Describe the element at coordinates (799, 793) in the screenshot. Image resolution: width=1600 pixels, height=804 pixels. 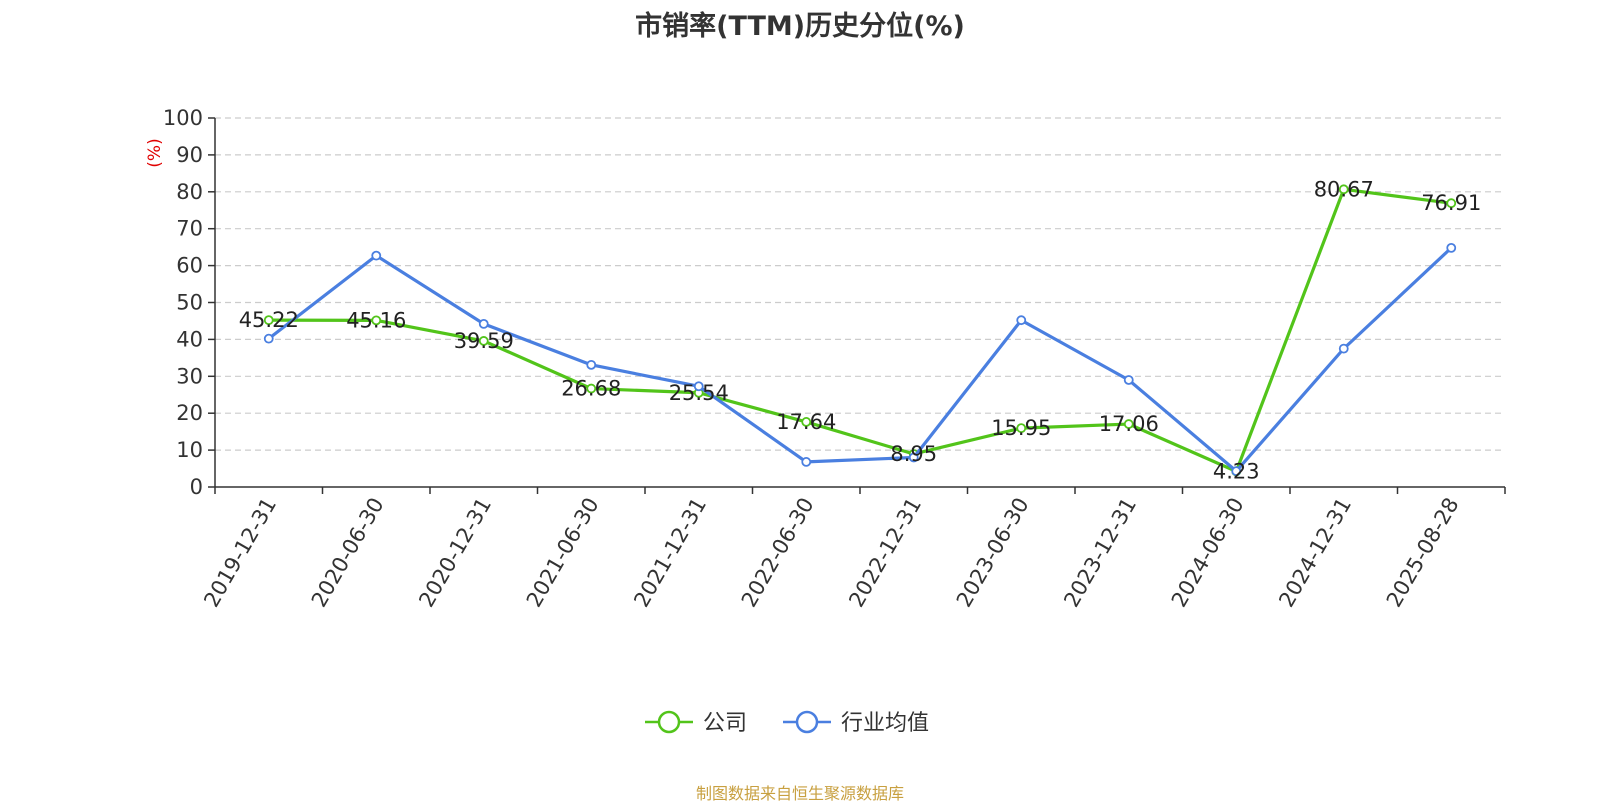
I see `source-note: 制图数据来自恒生聚源数据库` at that location.